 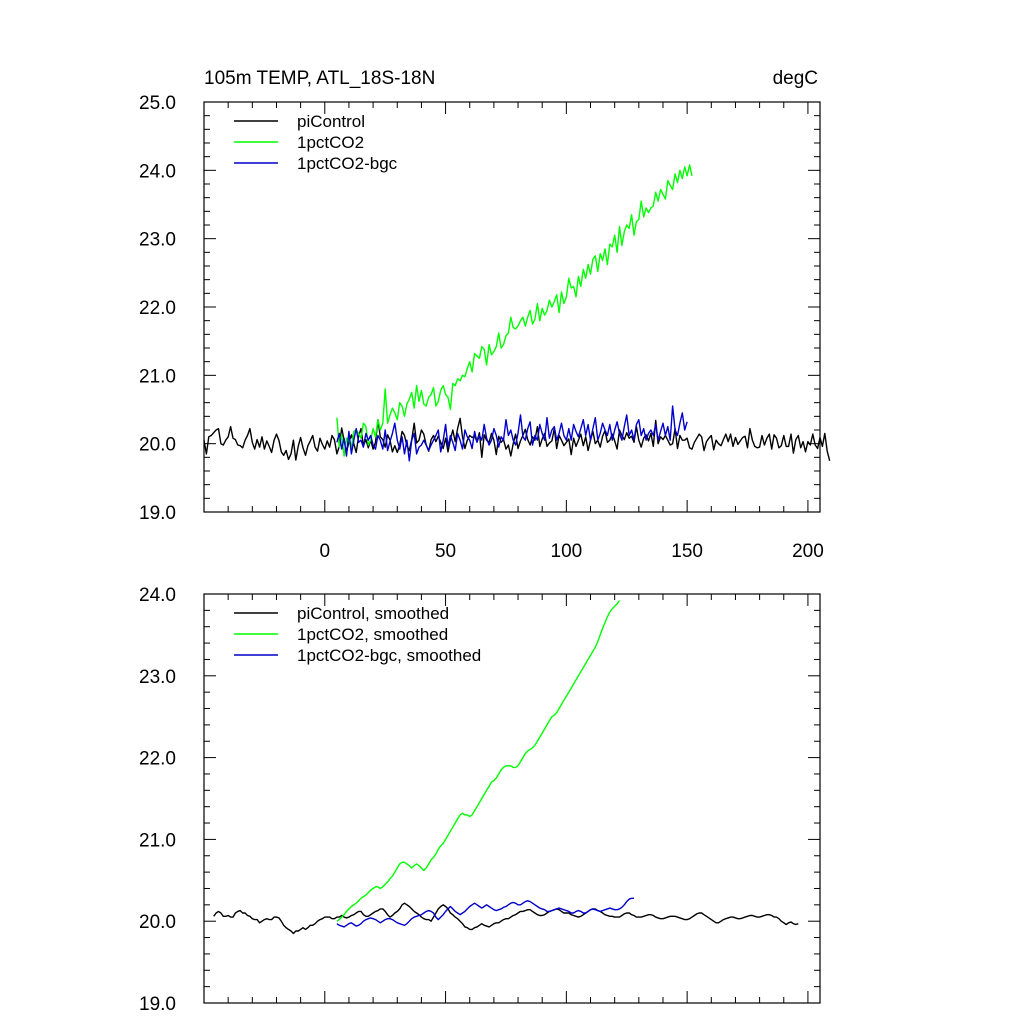 I want to click on x-tick-label: 0, so click(x=324, y=551).